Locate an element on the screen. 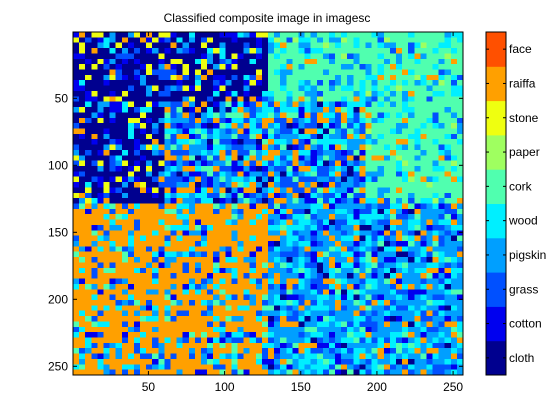 This screenshot has height=420, width=560. colorbar-label: cloth is located at coordinates (521, 358).